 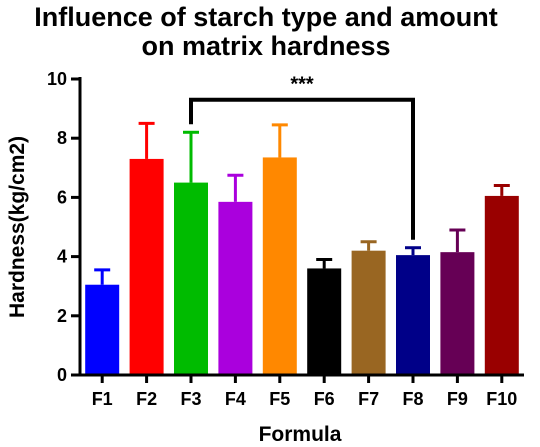 I want to click on bar-f2, so click(x=146, y=266).